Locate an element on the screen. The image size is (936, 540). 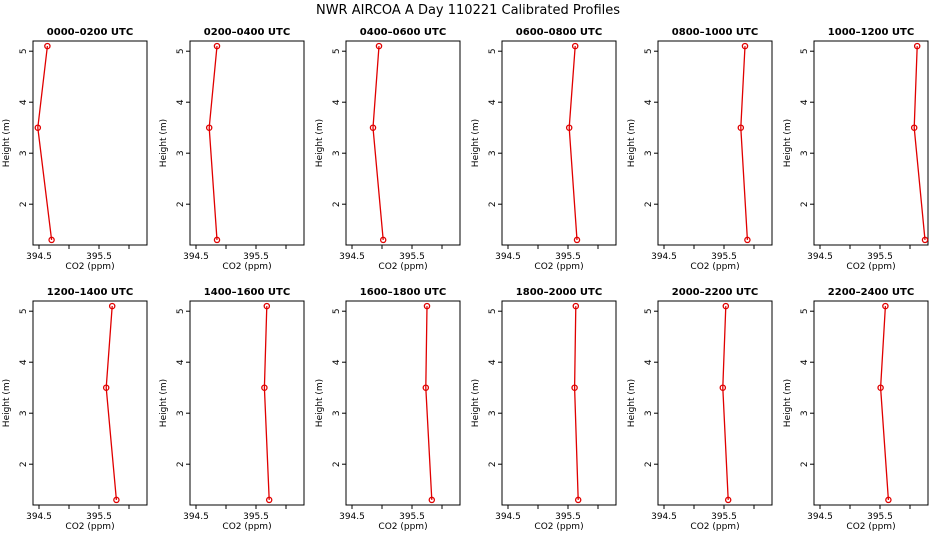
panel-title: 0400–0600 UTC is located at coordinates (403, 32).